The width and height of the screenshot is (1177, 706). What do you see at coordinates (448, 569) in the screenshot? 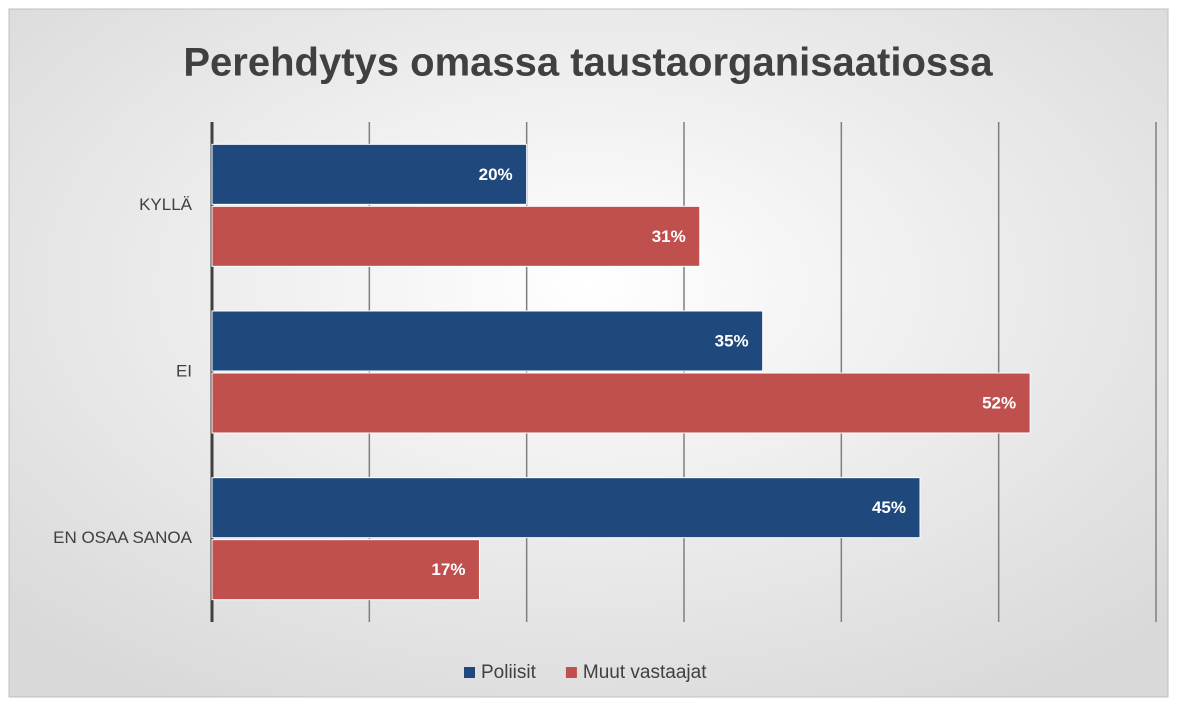
I see `data-label: 17%` at bounding box center [448, 569].